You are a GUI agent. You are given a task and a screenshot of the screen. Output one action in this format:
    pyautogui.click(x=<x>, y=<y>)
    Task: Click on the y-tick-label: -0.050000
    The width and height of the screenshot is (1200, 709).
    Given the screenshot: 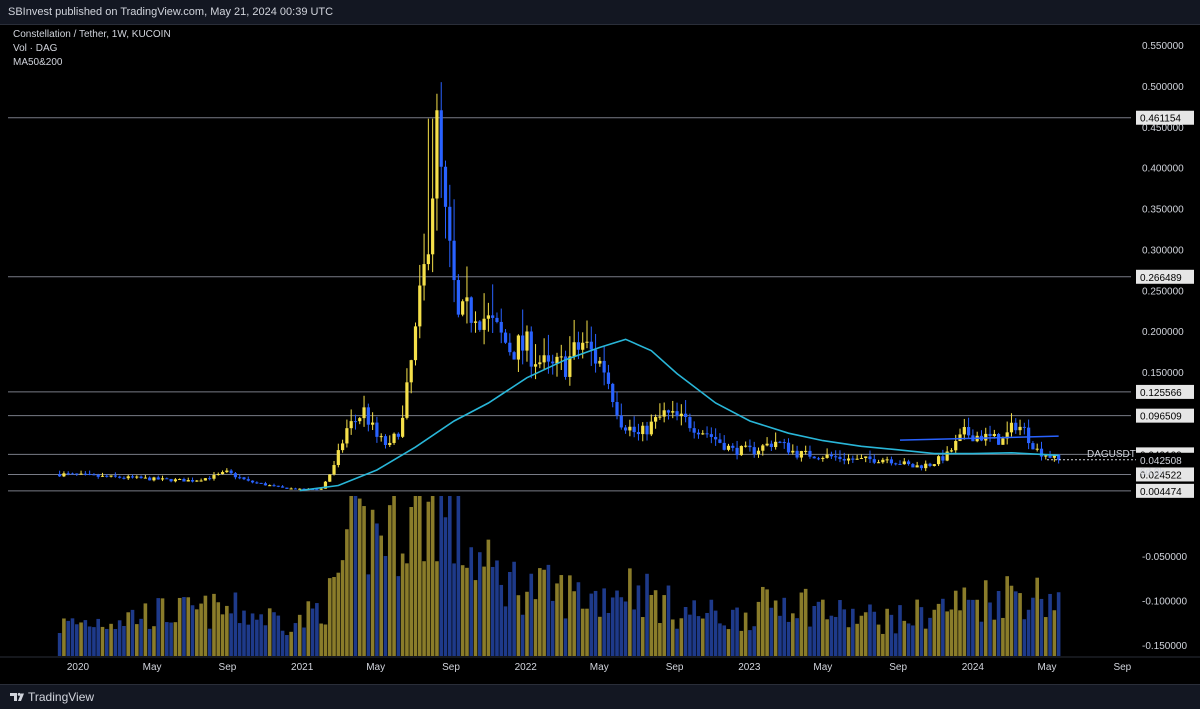 What is the action you would take?
    pyautogui.click(x=1164, y=557)
    